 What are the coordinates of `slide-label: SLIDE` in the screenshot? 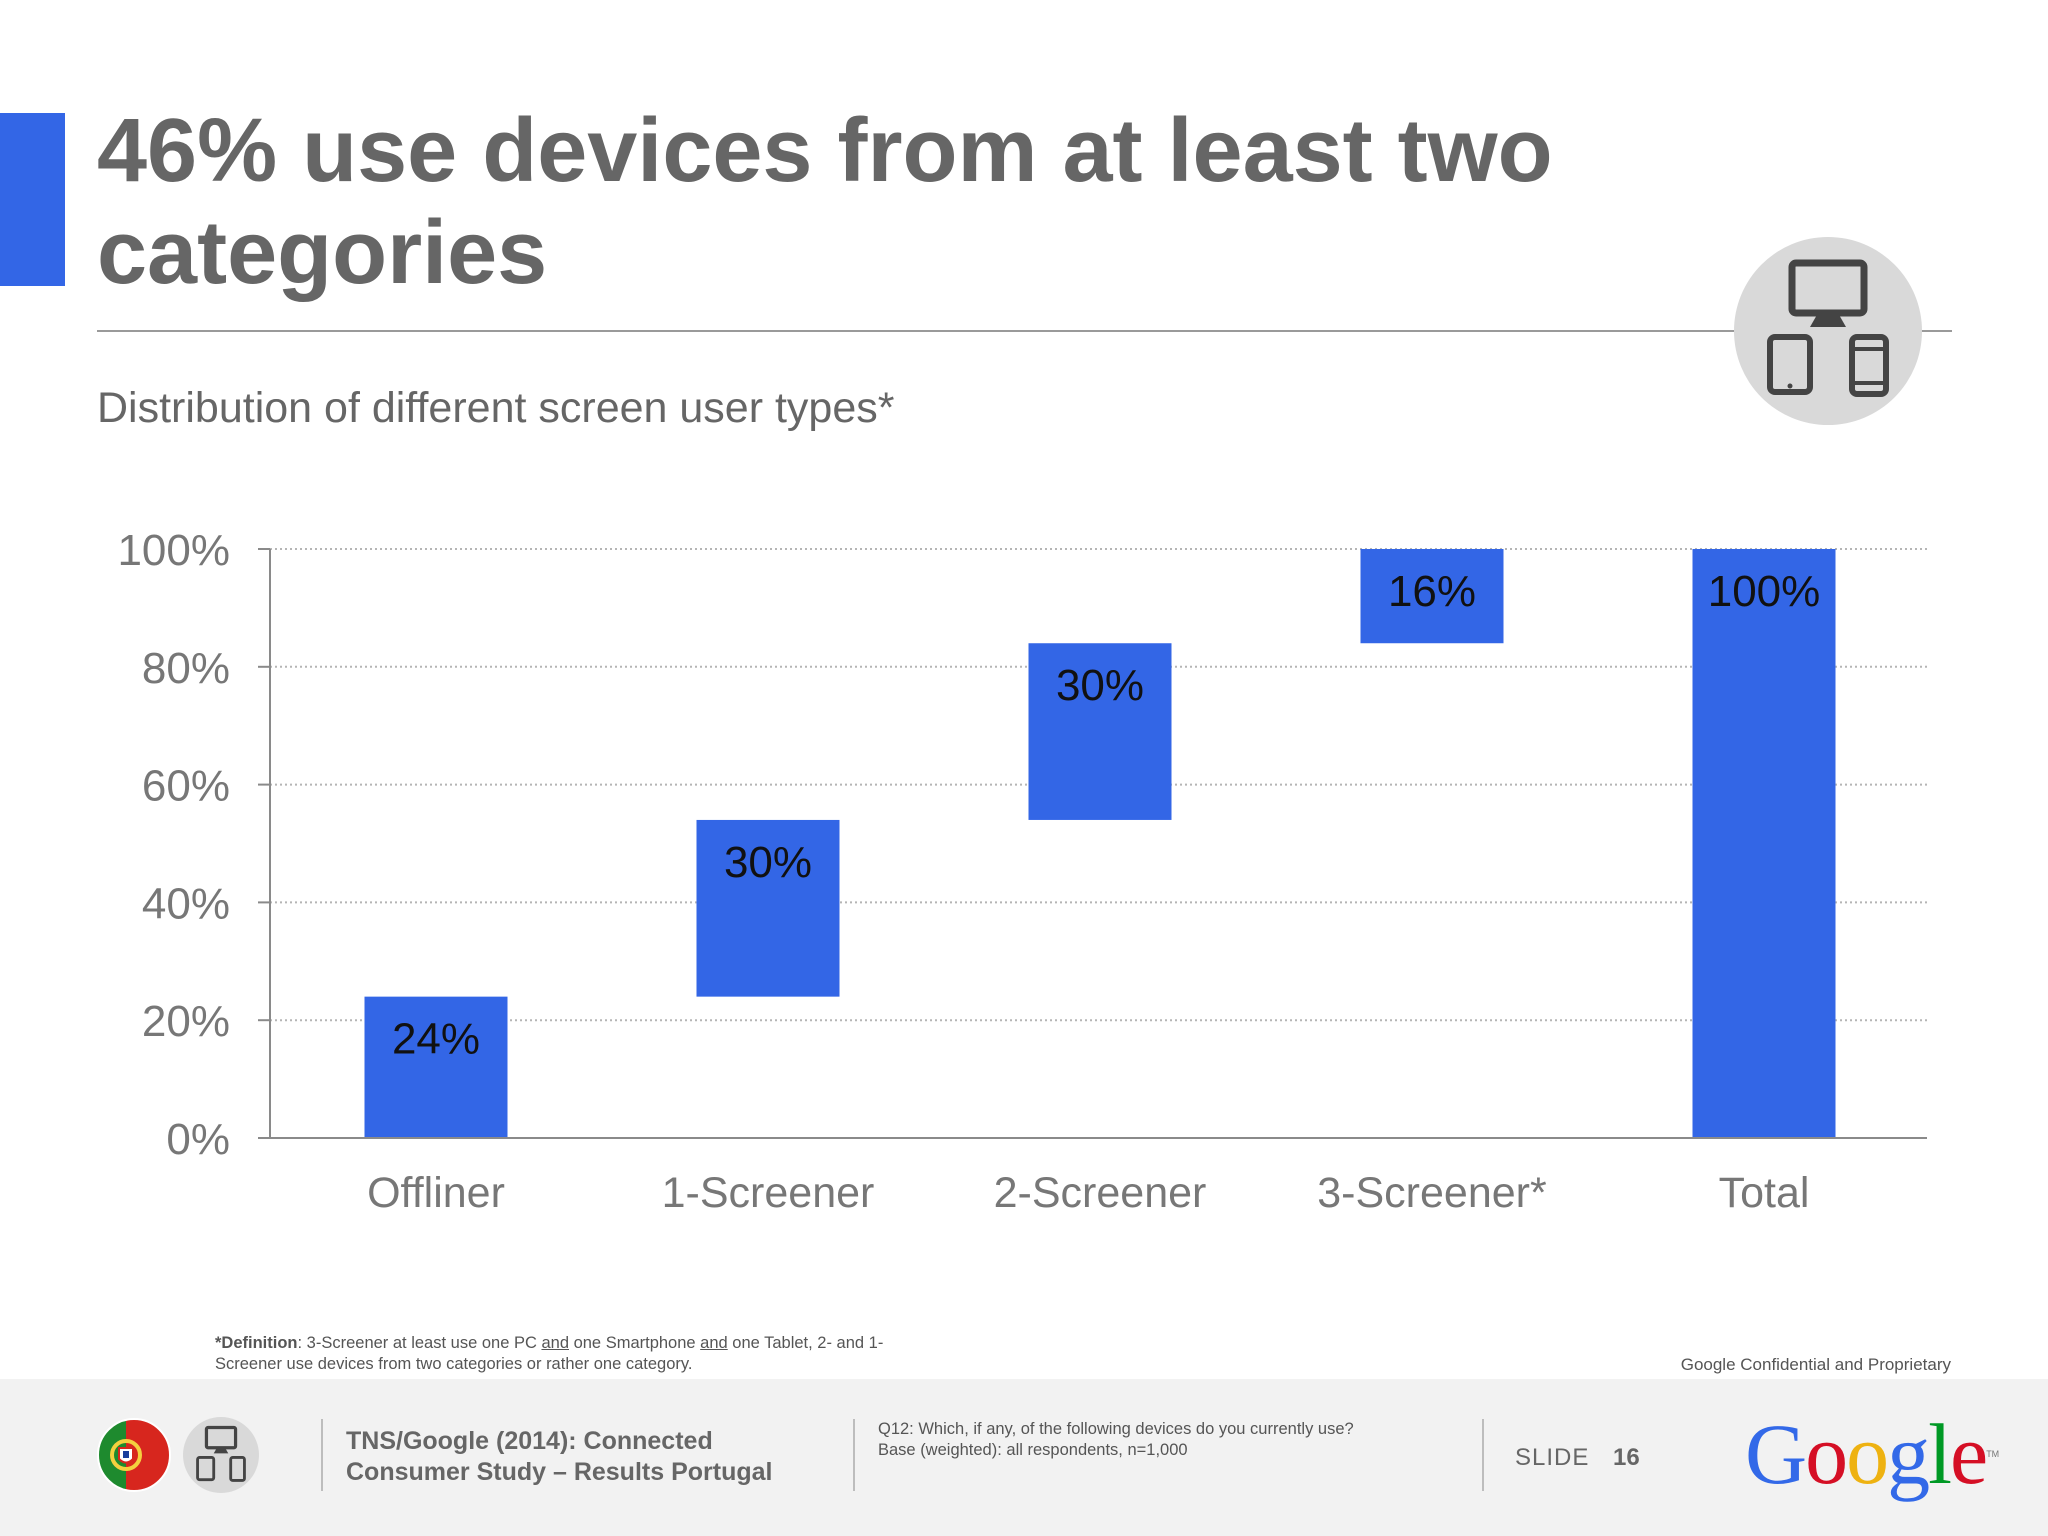 It's located at (1552, 1457).